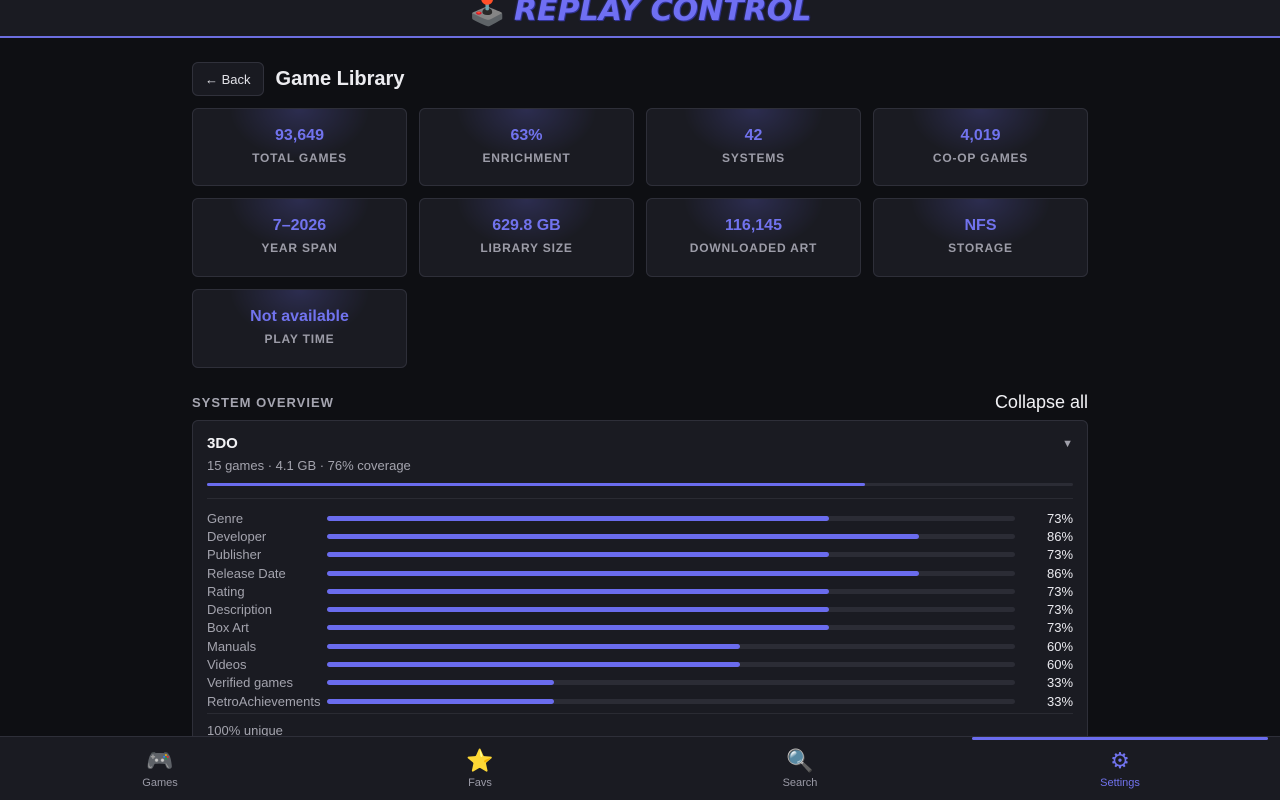  Describe the element at coordinates (1120, 783) in the screenshot. I see `nav-label: Settings` at that location.